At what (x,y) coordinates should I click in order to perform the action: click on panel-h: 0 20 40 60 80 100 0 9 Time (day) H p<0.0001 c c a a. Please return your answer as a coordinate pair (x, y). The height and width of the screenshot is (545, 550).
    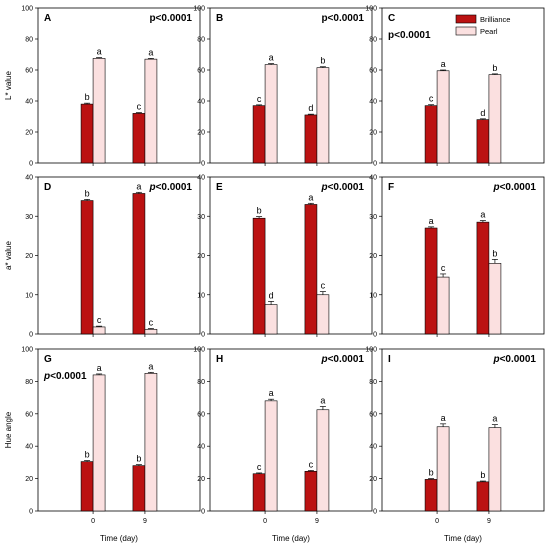
    Looking at the image, I should click on (283, 445).